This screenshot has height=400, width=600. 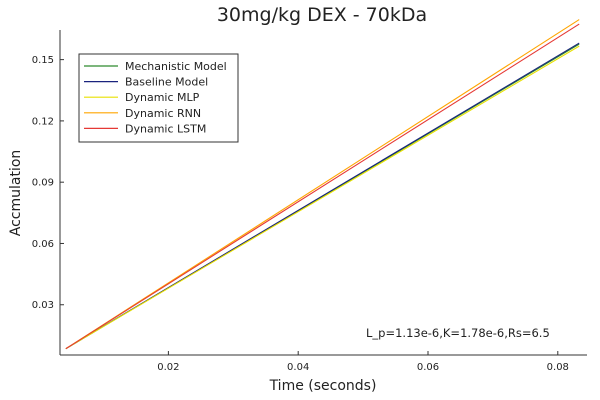 I want to click on x-axis-title: Time (seconds), so click(x=323, y=386).